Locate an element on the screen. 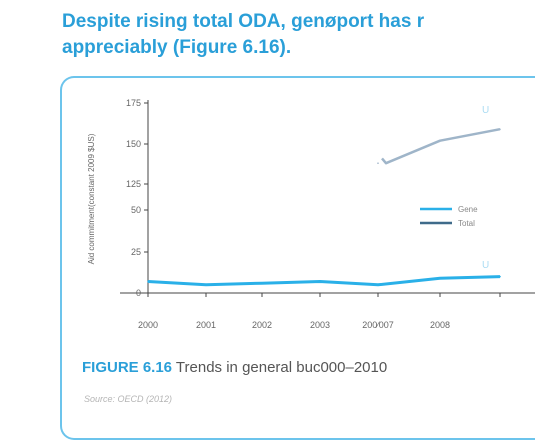 The image size is (535, 446). chart-legend: Gene Total is located at coordinates (449, 216).